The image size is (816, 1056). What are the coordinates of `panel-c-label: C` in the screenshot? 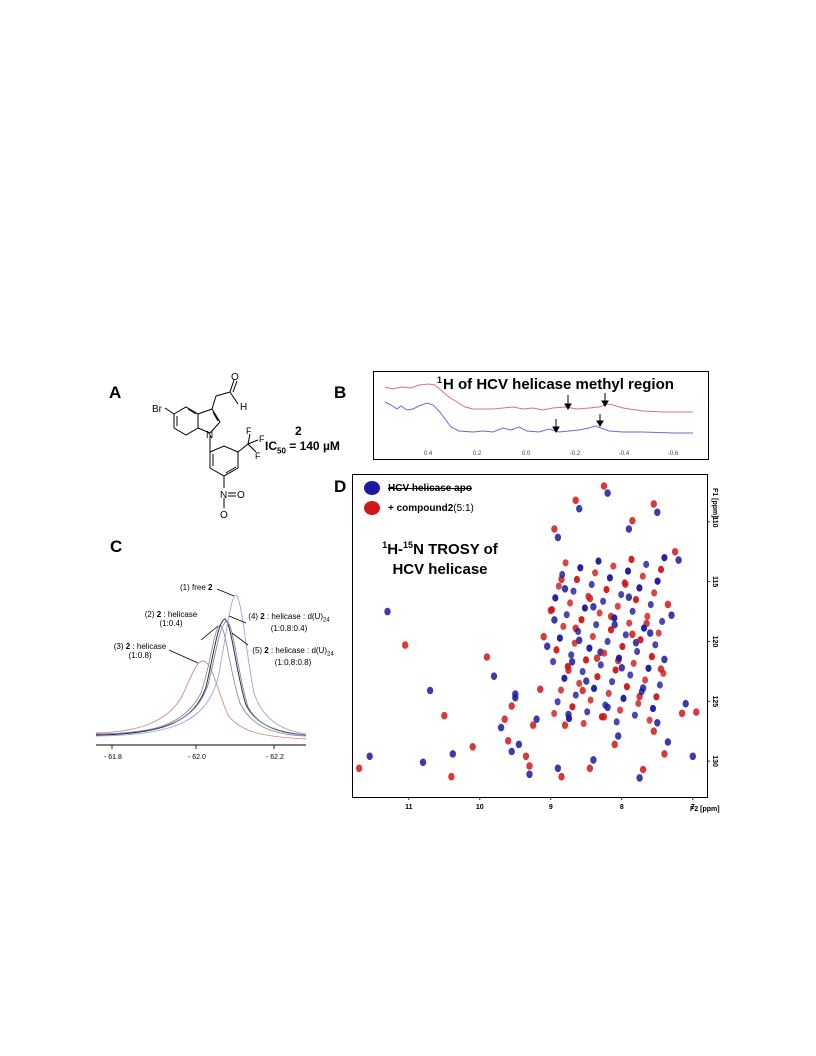 It's located at (116, 546).